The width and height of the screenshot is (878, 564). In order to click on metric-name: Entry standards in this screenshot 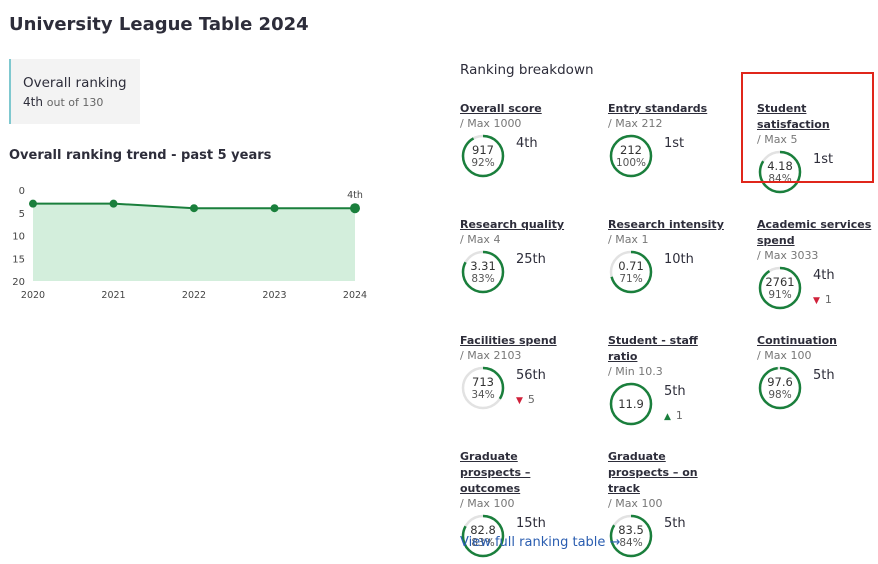, I will do `click(658, 108)`.